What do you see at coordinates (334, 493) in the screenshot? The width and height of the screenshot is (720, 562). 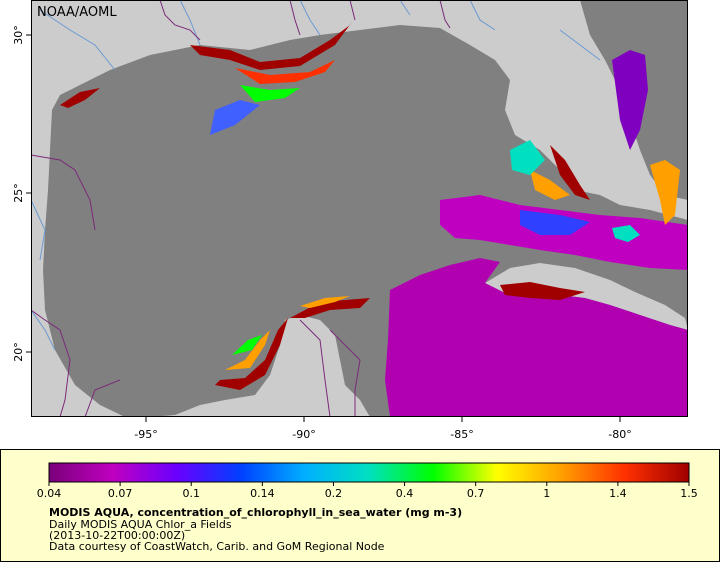 I see `colorbar-tick-label: 0.2` at bounding box center [334, 493].